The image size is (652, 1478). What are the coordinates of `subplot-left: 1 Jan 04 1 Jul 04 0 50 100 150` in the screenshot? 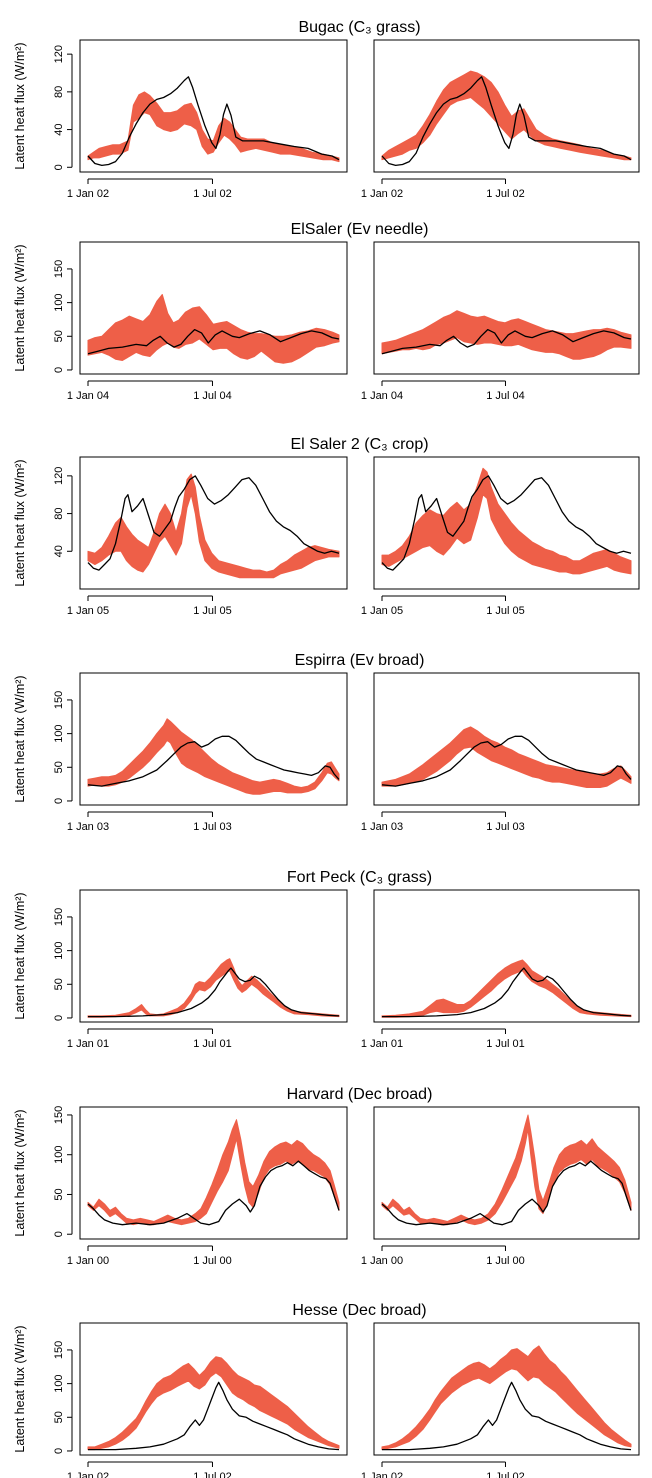 It's located at (200, 321).